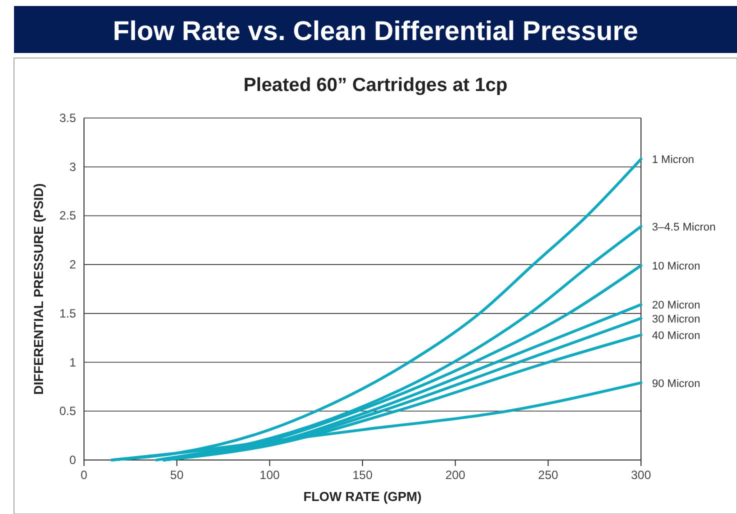 The image size is (737, 514). What do you see at coordinates (72, 362) in the screenshot?
I see `y-tick-label: 1` at bounding box center [72, 362].